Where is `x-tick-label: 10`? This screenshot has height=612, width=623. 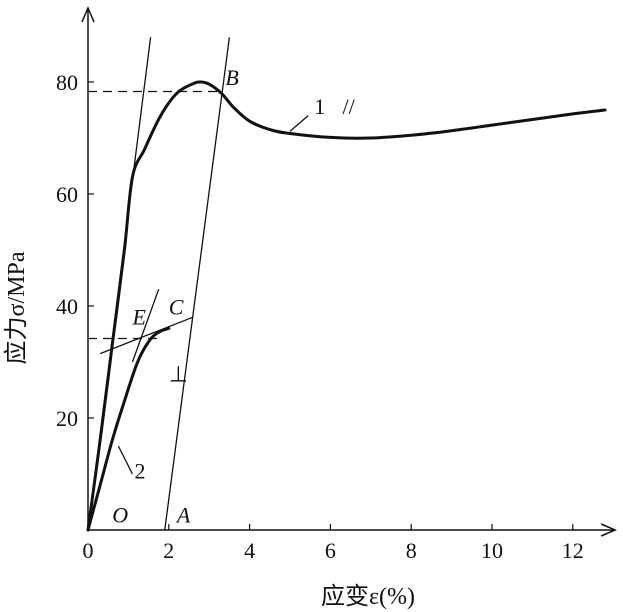 x-tick-label: 10 is located at coordinates (492, 550).